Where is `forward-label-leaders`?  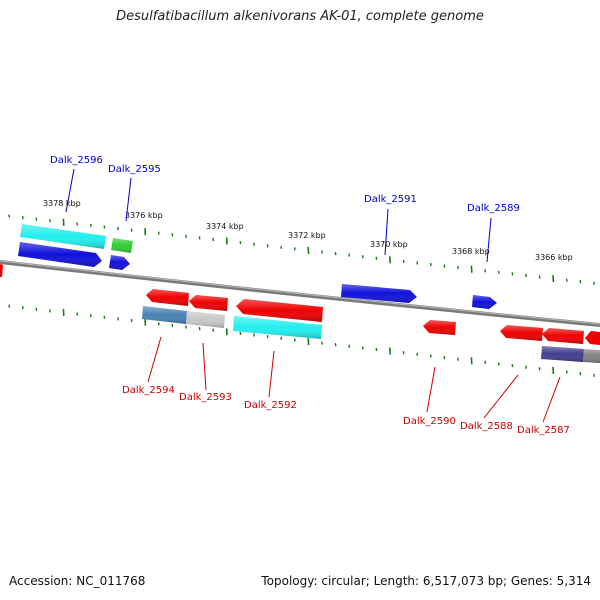
forward-label-leaders is located at coordinates (278, 215).